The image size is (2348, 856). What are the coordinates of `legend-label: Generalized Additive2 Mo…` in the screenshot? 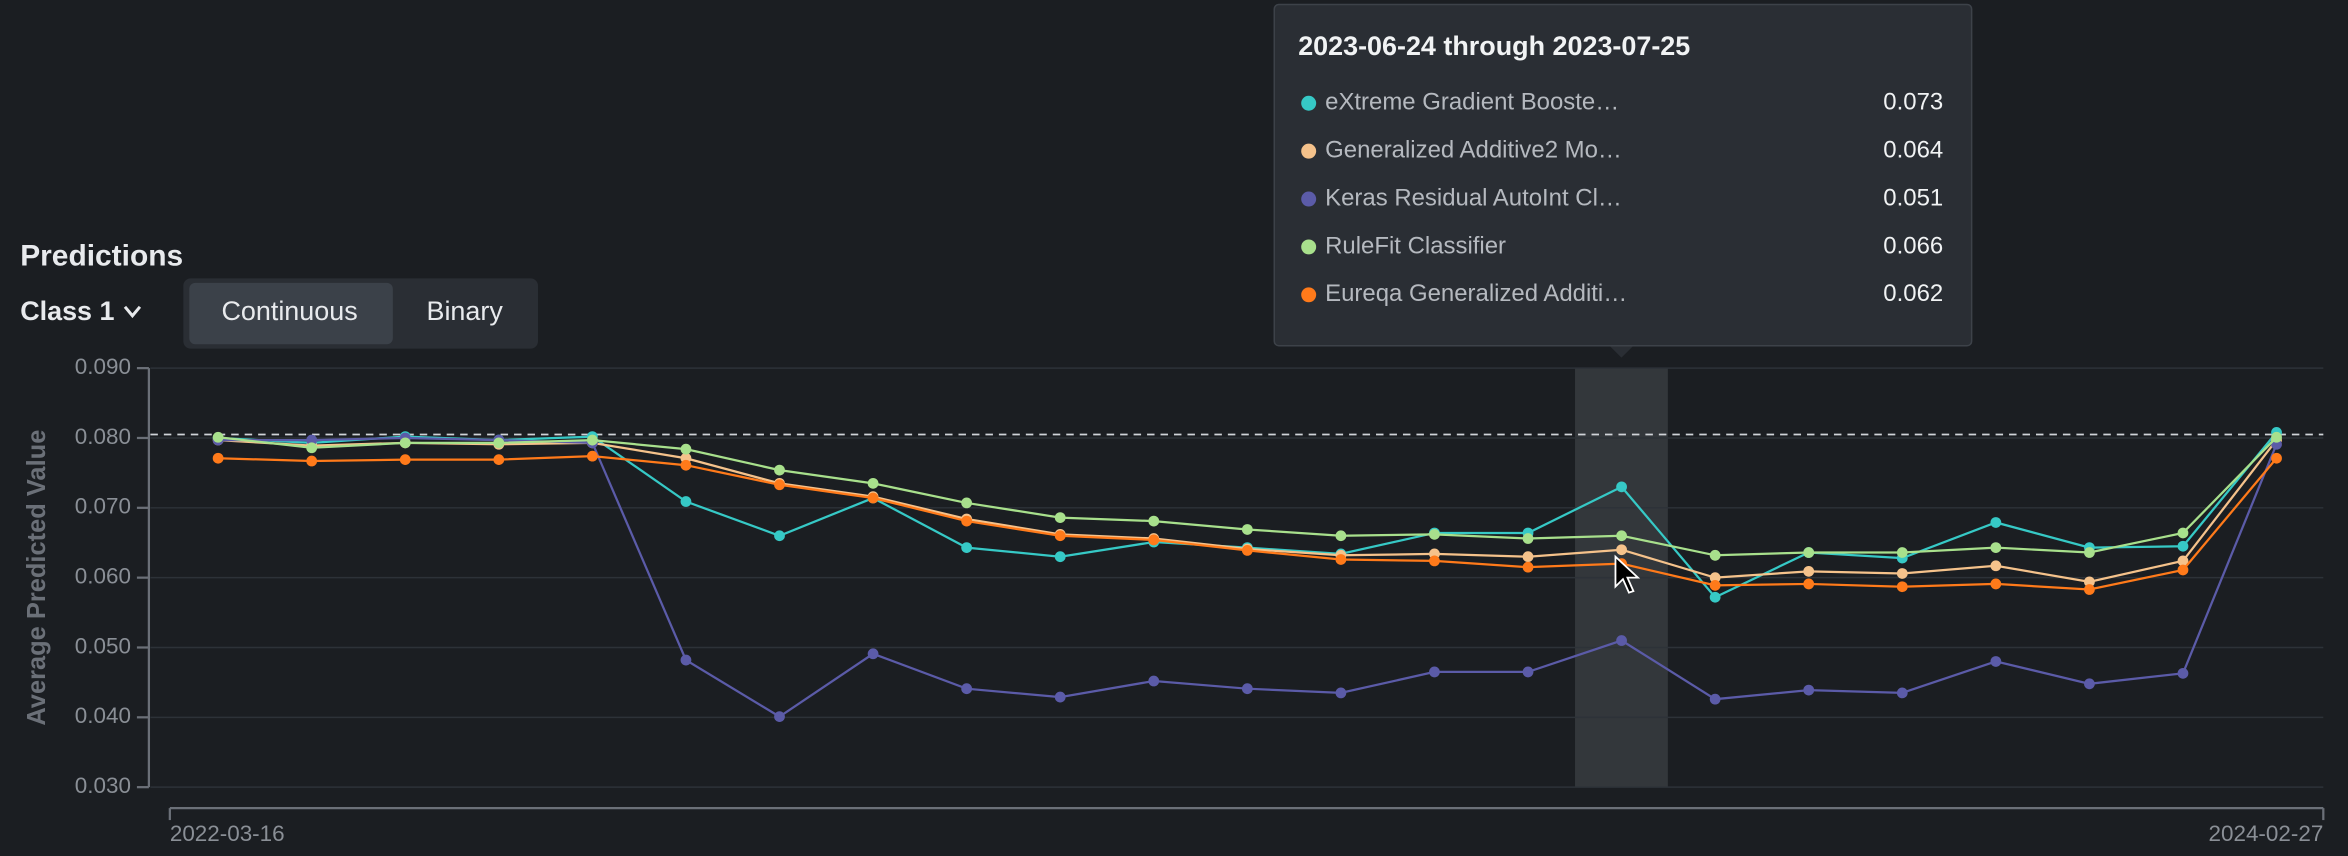 It's located at (1473, 149).